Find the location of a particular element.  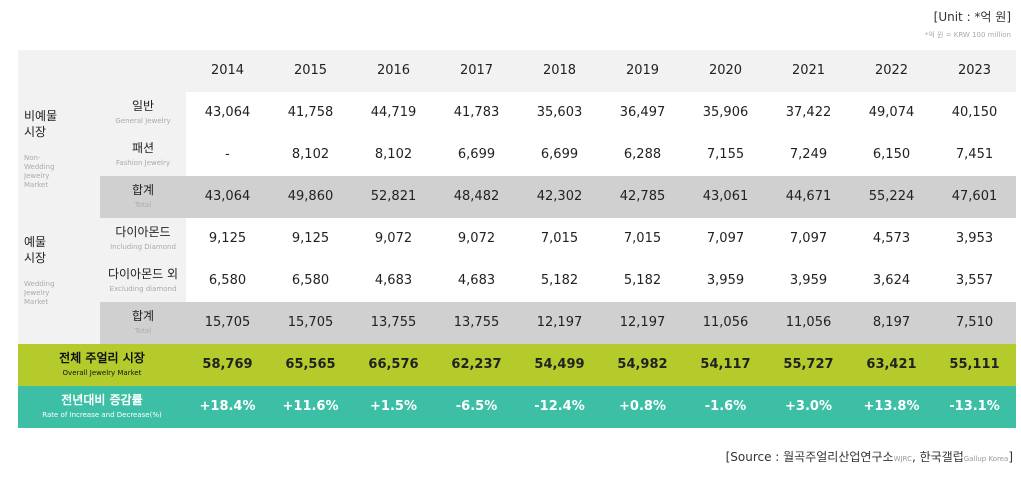

cell: 41,783 is located at coordinates (476, 112).